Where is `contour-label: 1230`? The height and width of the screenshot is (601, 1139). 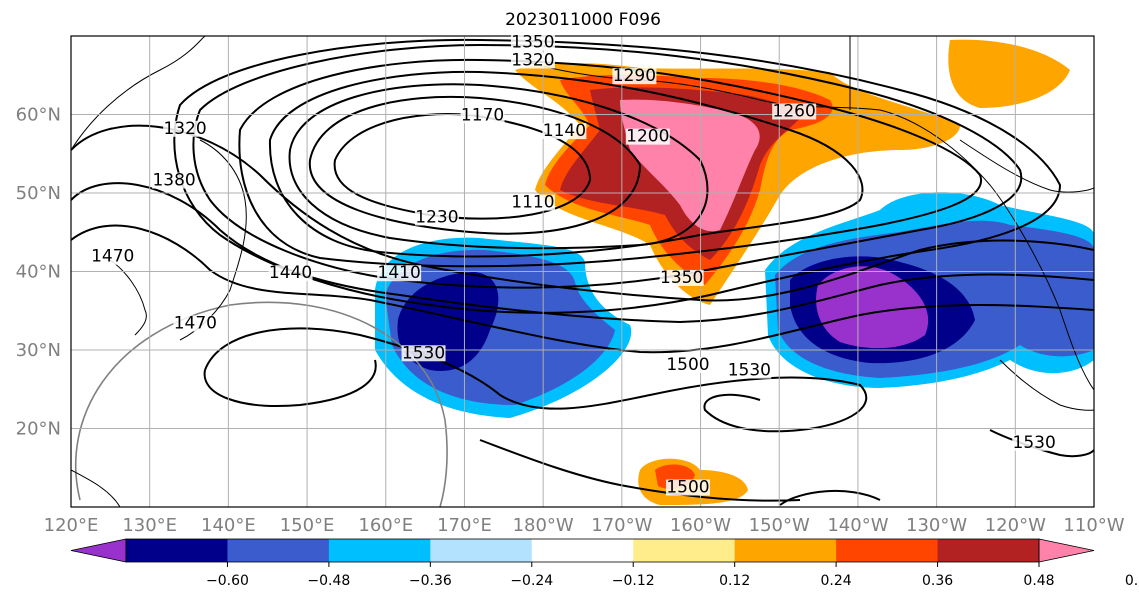
contour-label: 1230 is located at coordinates (436, 217).